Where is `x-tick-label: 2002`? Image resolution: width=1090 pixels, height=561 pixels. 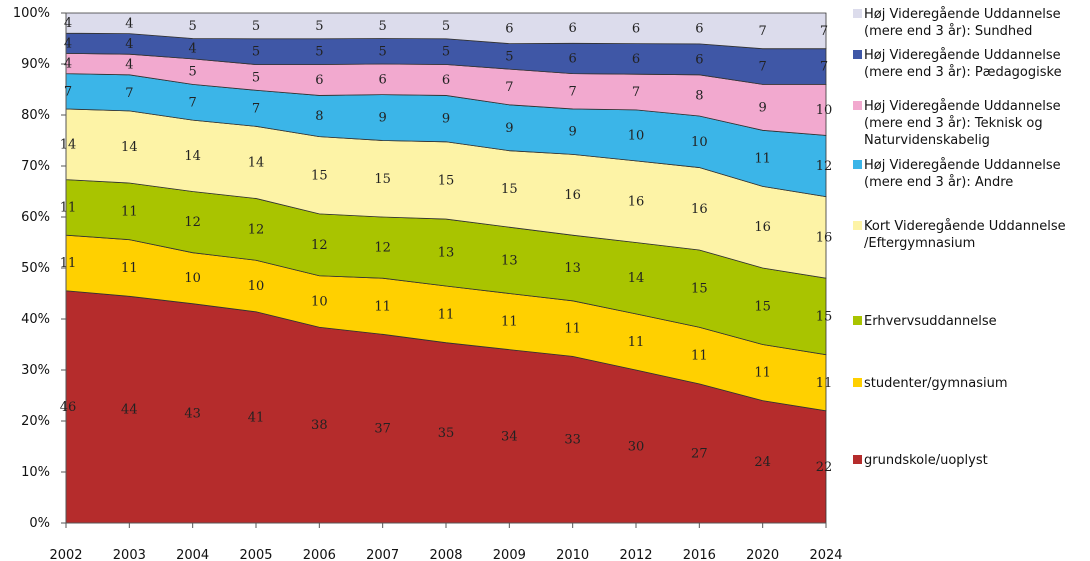
x-tick-label: 2002 is located at coordinates (65, 554).